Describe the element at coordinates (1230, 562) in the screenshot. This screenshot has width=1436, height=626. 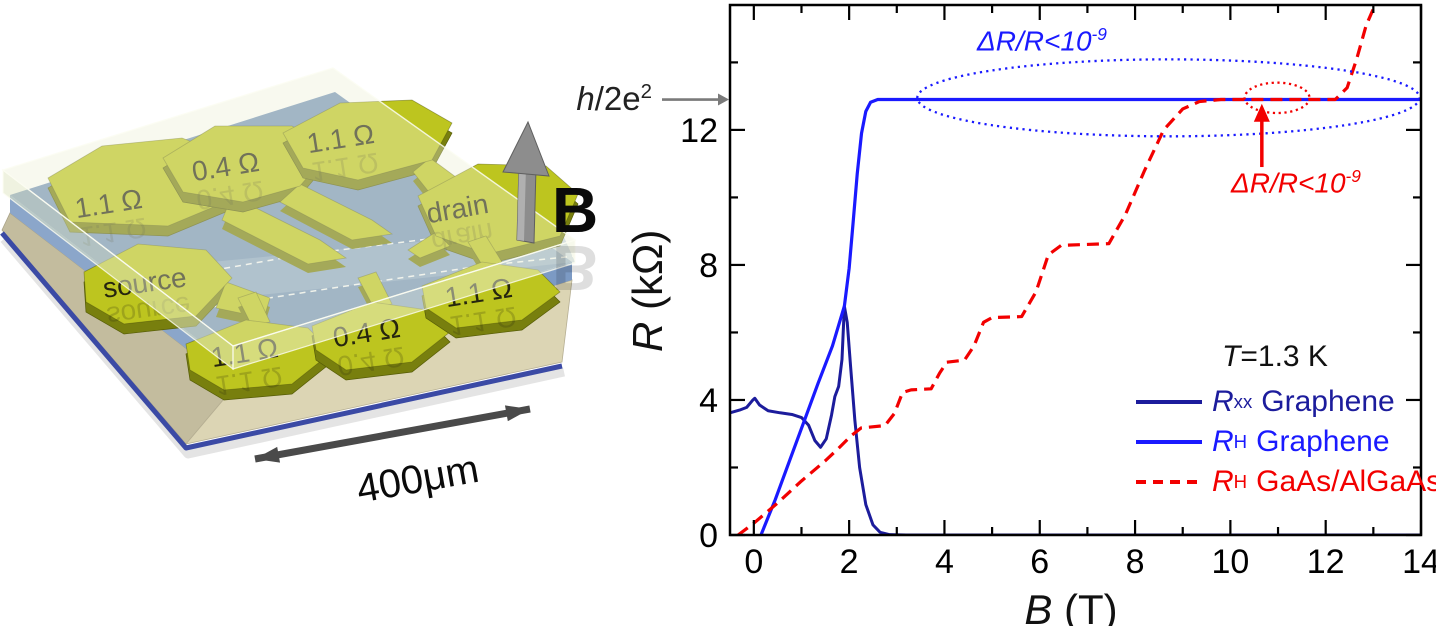
I see `x-tick-label: 10` at that location.